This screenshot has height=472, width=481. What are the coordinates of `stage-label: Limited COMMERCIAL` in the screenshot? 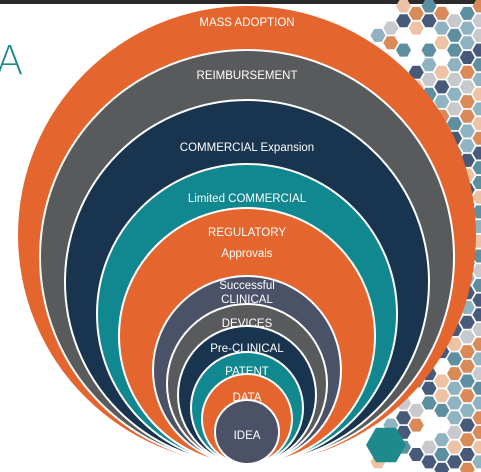 It's located at (247, 199).